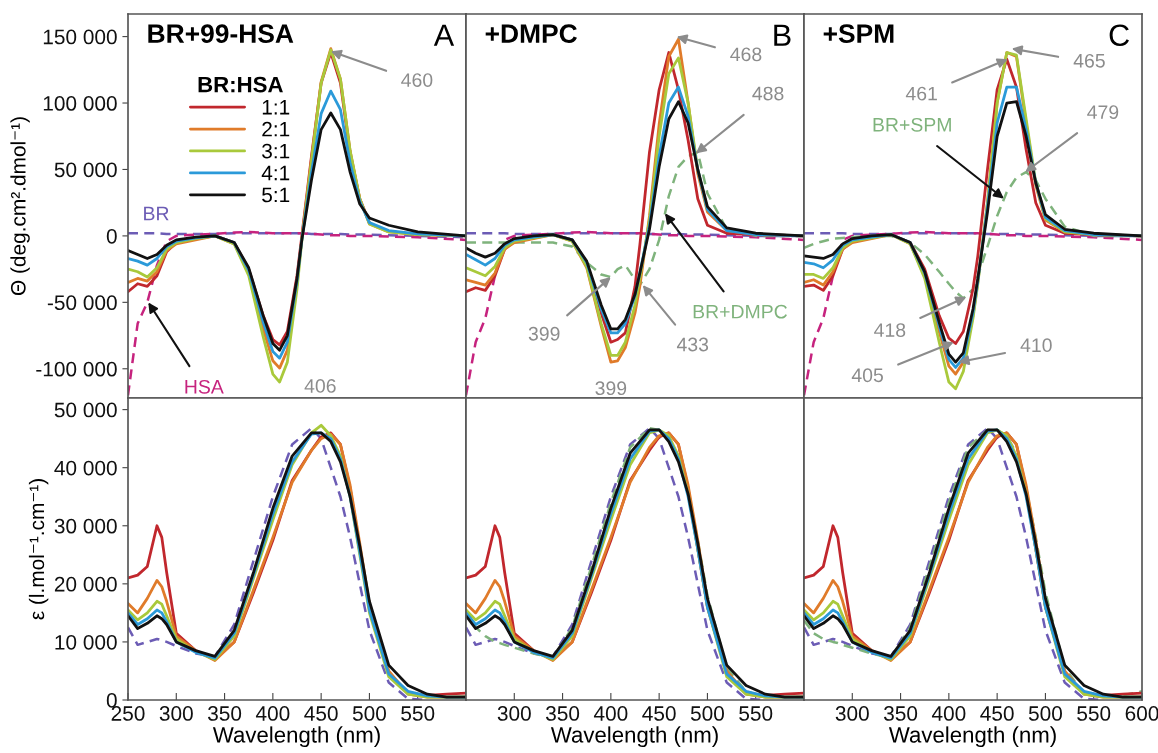  Describe the element at coordinates (1119, 35) in the screenshot. I see `annotation: C` at that location.